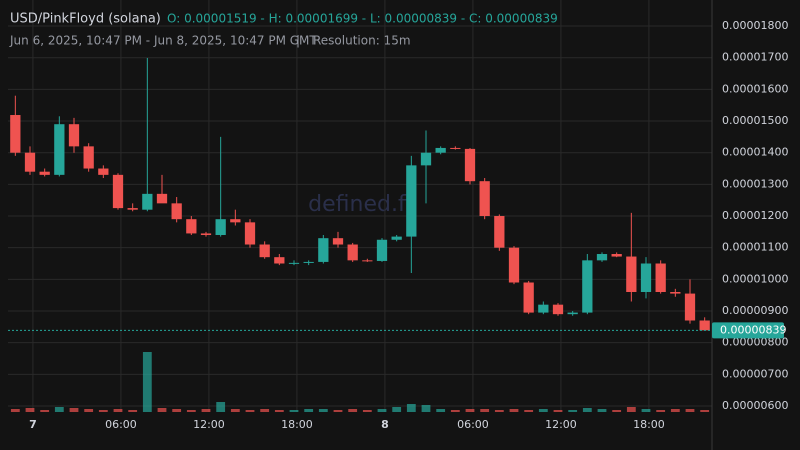 This screenshot has width=800, height=450. Describe the element at coordinates (755, 405) in the screenshot. I see `y-tick-label: 0.00000600` at that location.